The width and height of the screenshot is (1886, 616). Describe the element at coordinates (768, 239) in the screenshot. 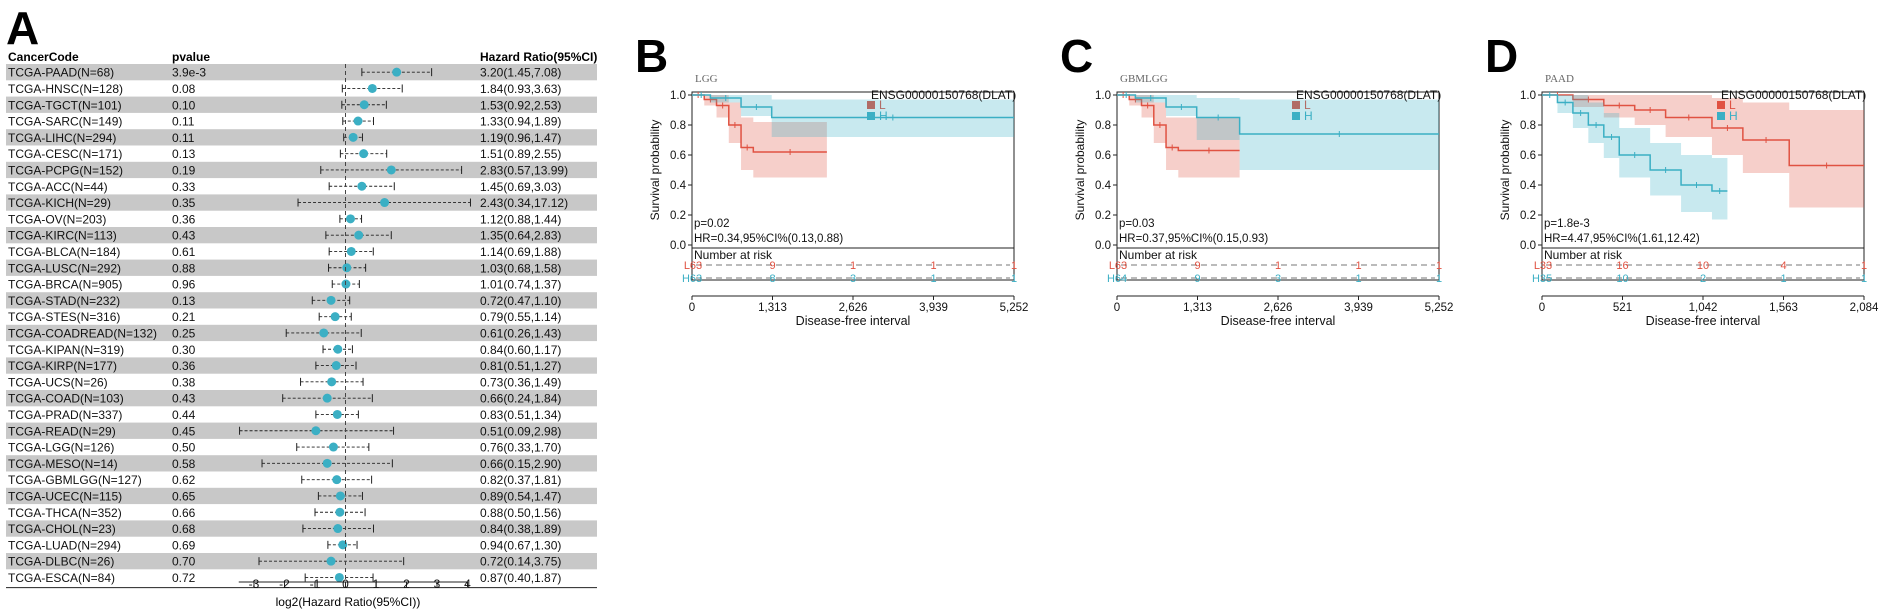

I see `hr-annotation: HR=0.34,95%CI%(0.13,0.88)` at that location.